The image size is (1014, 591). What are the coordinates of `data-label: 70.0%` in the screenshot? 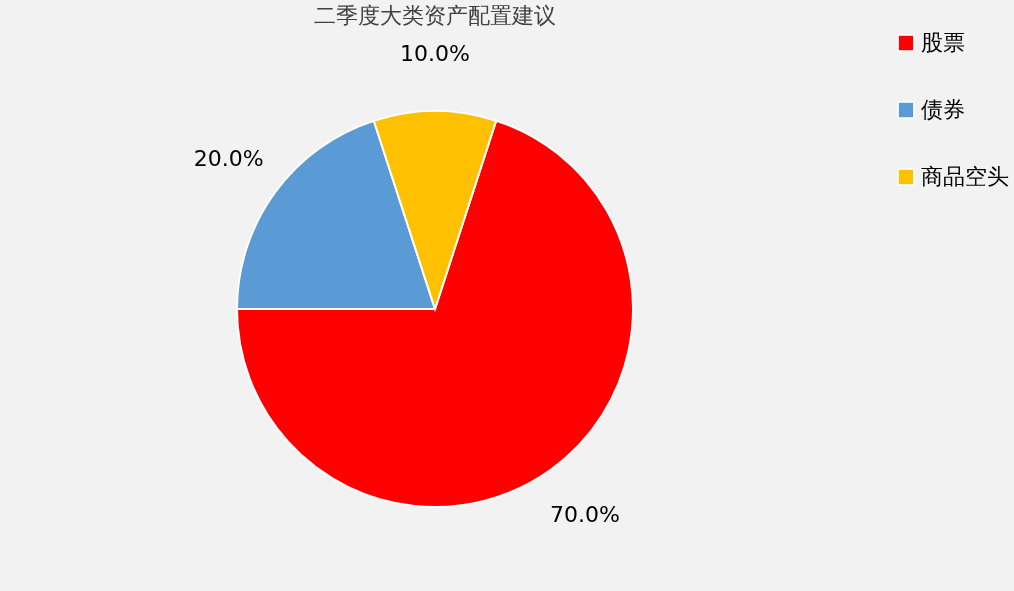 It's located at (584, 515).